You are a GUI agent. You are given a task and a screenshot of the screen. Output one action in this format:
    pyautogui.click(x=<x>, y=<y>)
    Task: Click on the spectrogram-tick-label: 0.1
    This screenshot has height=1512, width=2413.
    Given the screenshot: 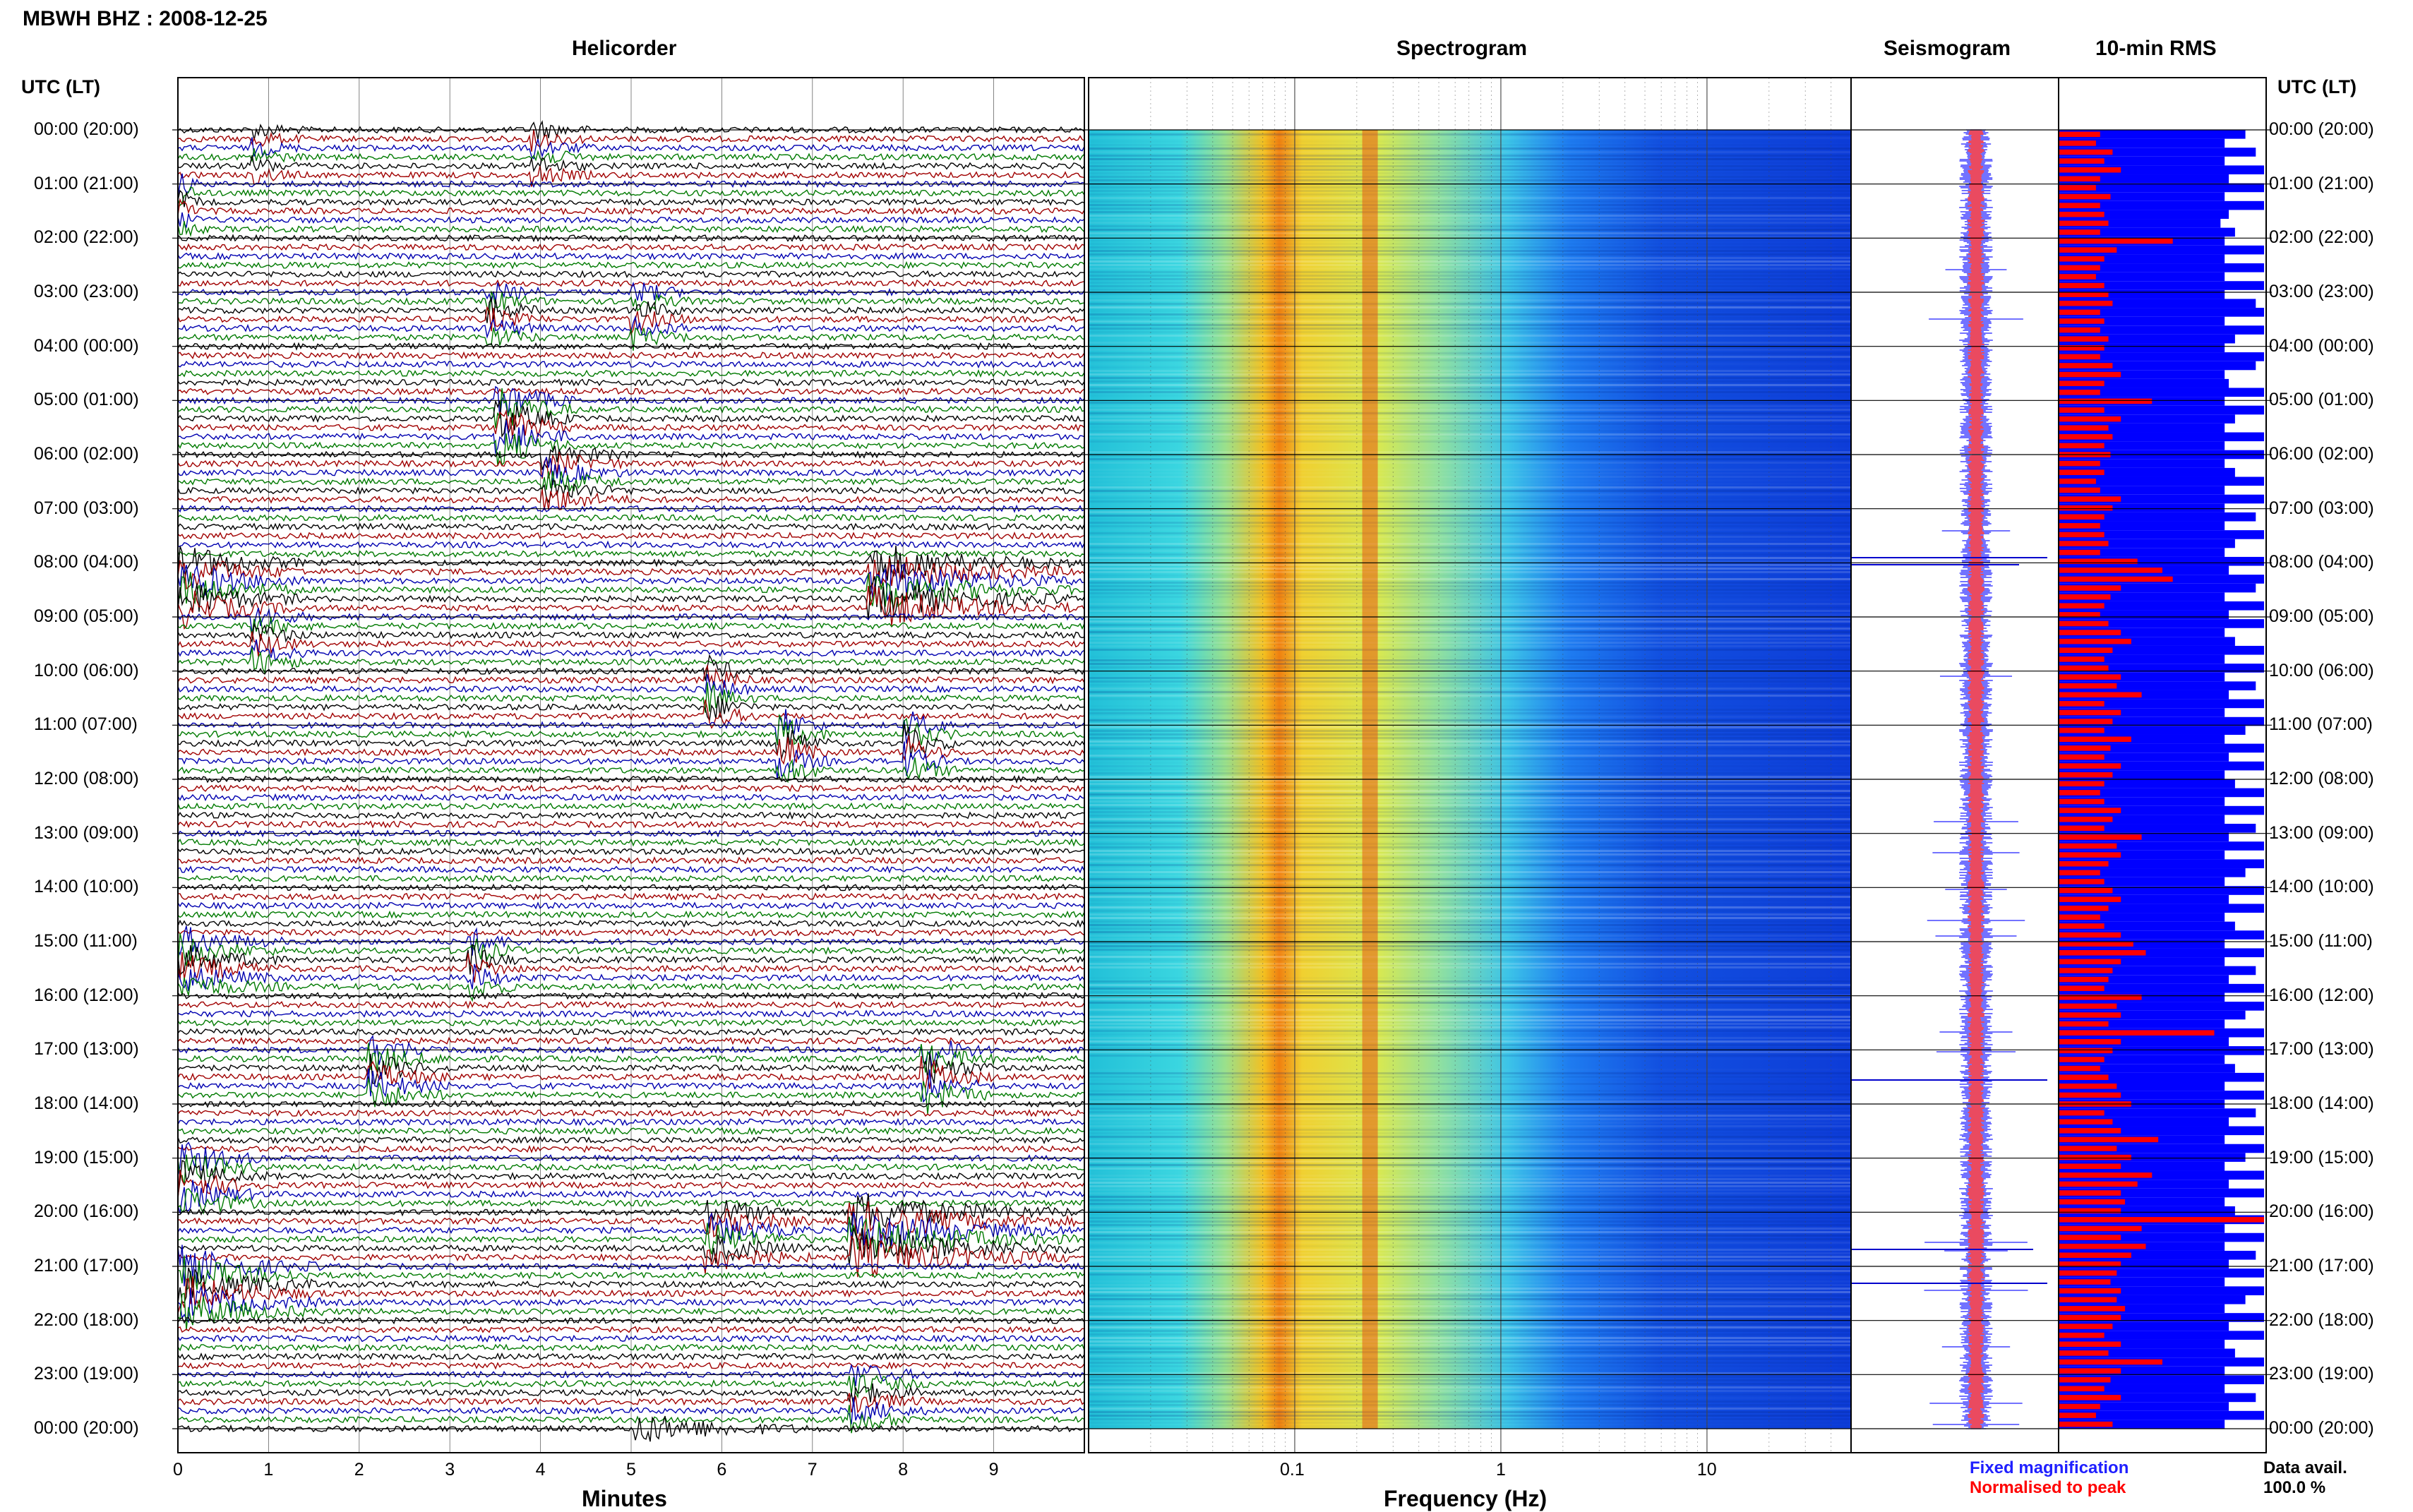 What is the action you would take?
    pyautogui.click(x=1292, y=1470)
    